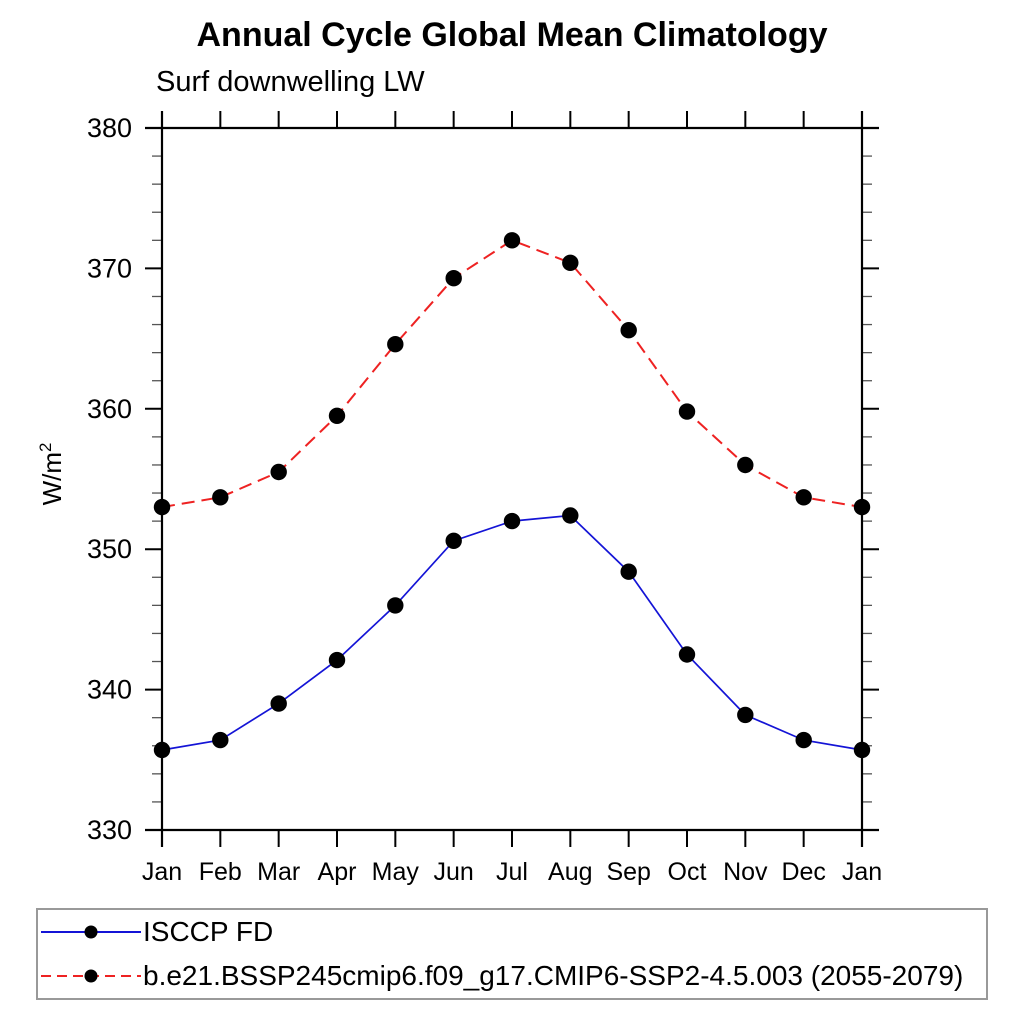 The image size is (1024, 1024). Describe the element at coordinates (109, 268) in the screenshot. I see `y-tick-label: 370` at that location.